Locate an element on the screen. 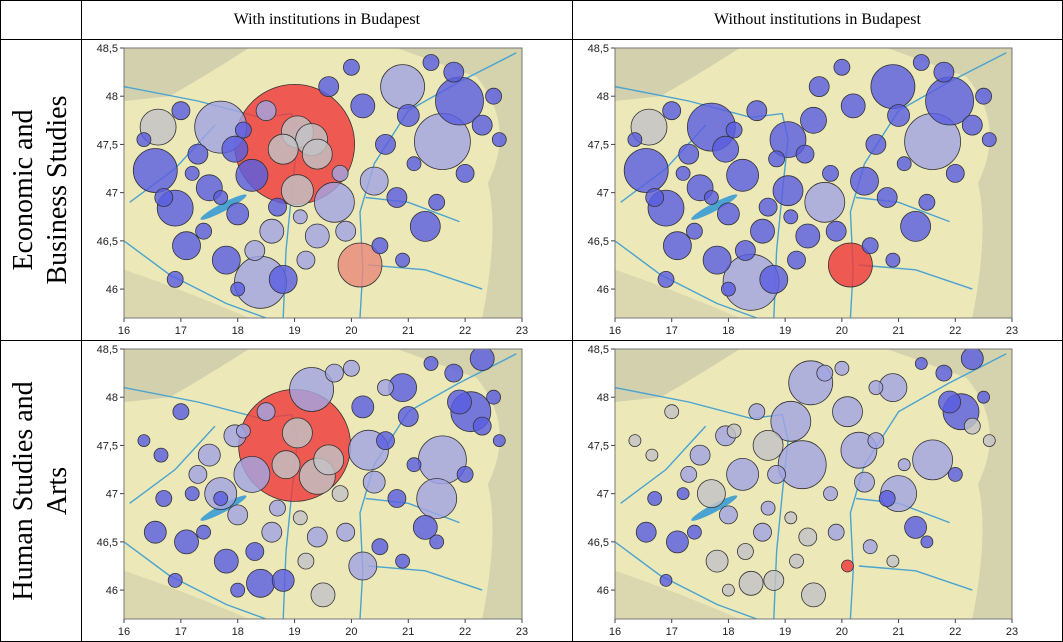 The image size is (1063, 642). bubble-red is located at coordinates (850, 265).